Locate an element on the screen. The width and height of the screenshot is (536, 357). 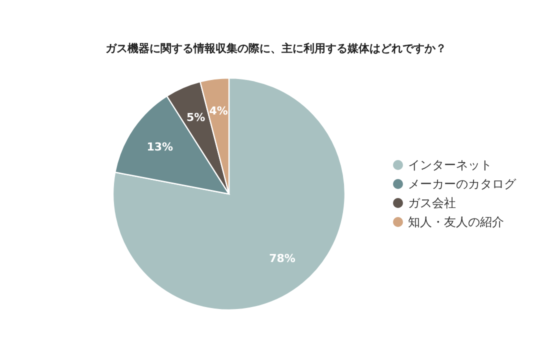
data-label: 78% is located at coordinates (282, 258).